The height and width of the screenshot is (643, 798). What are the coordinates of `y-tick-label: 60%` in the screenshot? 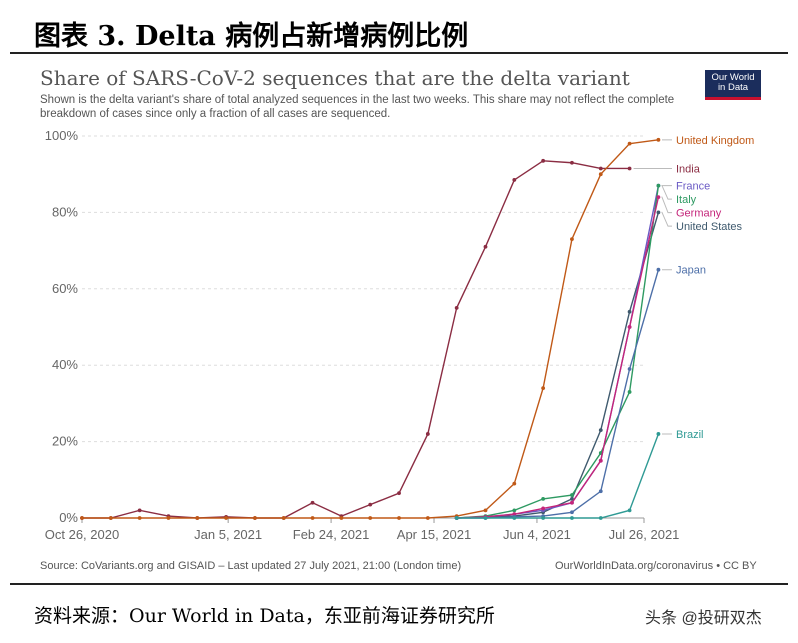 It's located at (65, 288).